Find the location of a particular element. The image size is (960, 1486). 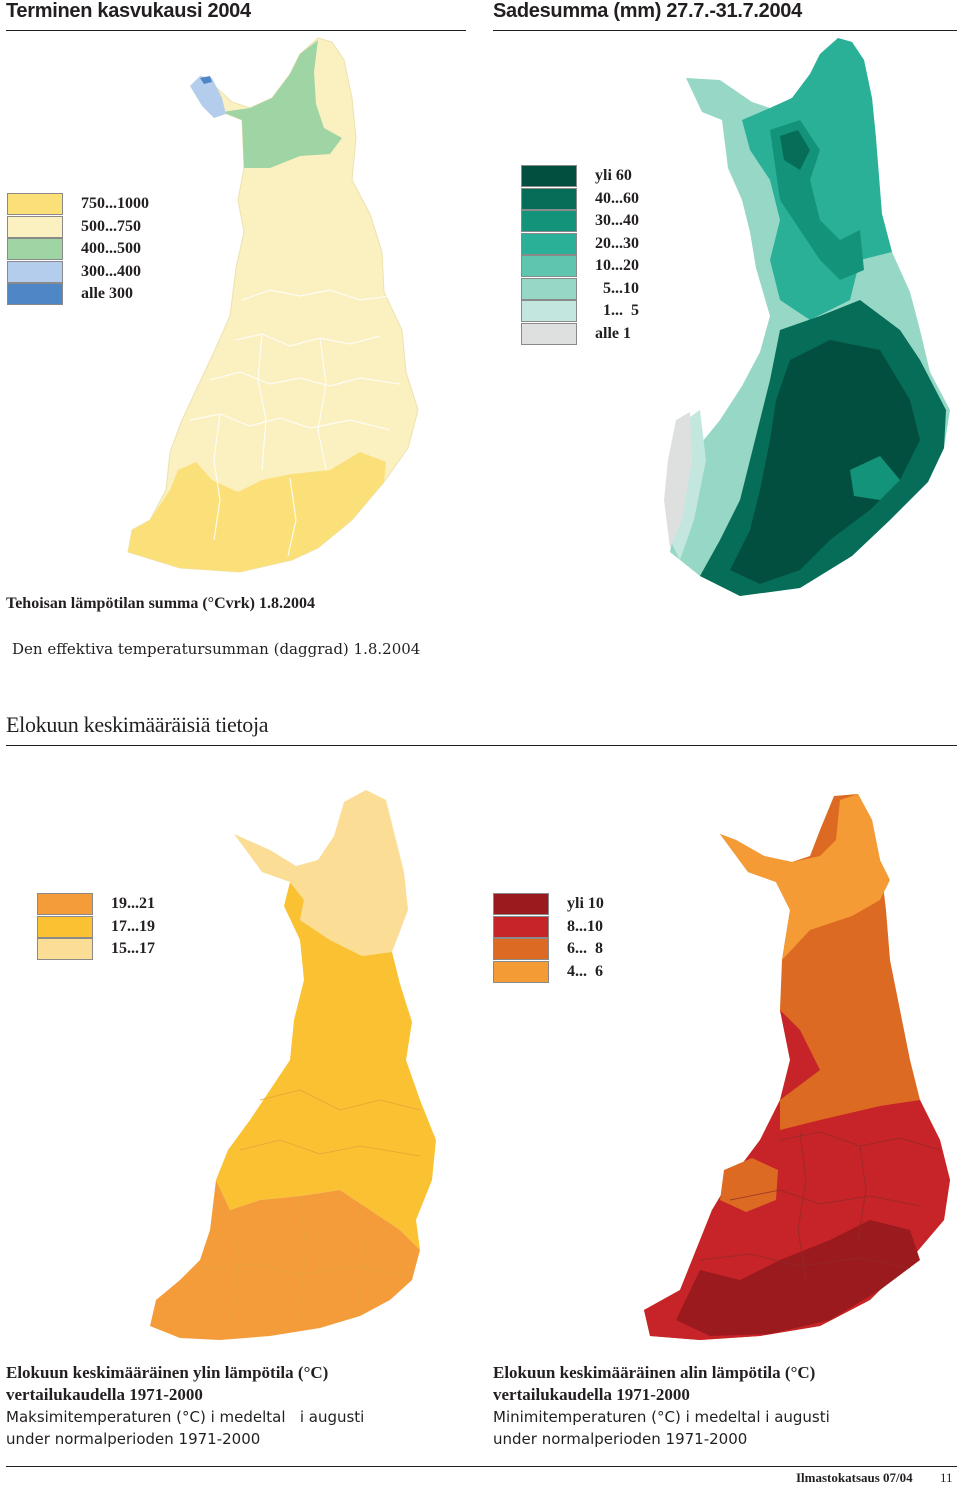

min-temp-legend-label: yli 10 is located at coordinates (585, 903).